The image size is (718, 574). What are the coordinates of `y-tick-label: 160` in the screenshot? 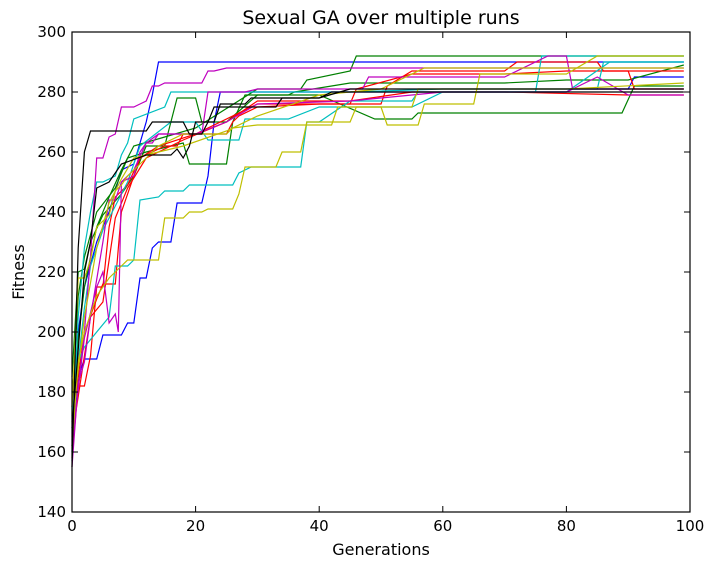 It's located at (51, 452).